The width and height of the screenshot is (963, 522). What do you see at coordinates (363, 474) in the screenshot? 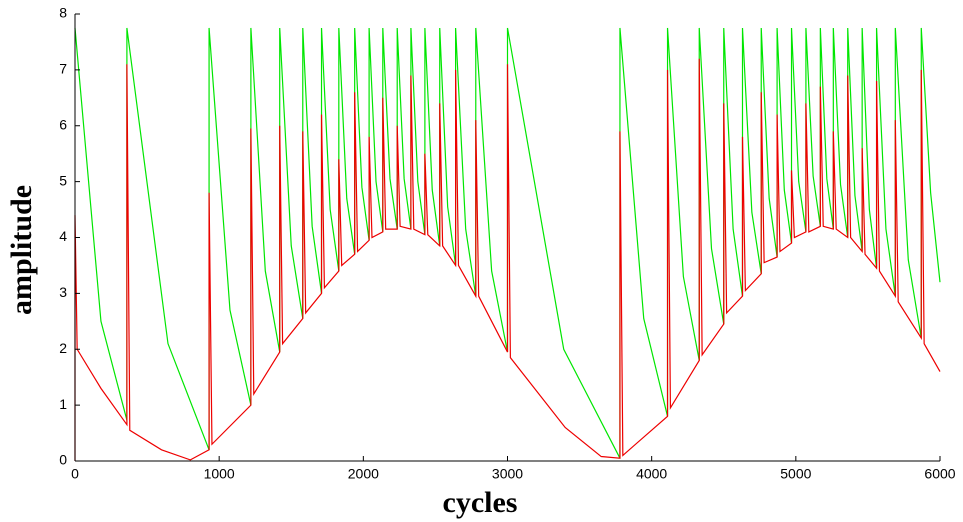
I see `x-tick-label: 2000` at bounding box center [363, 474].